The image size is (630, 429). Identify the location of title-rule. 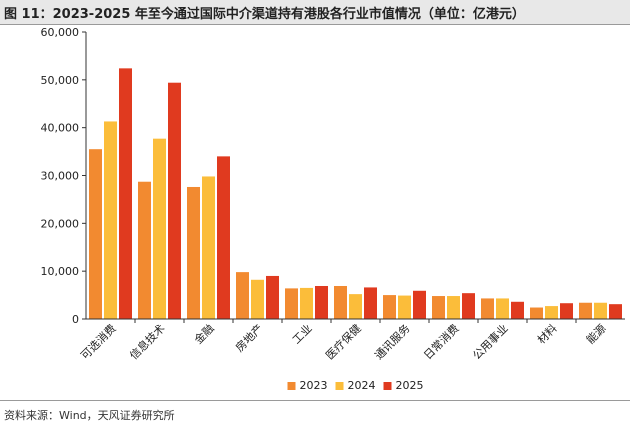
(315, 24).